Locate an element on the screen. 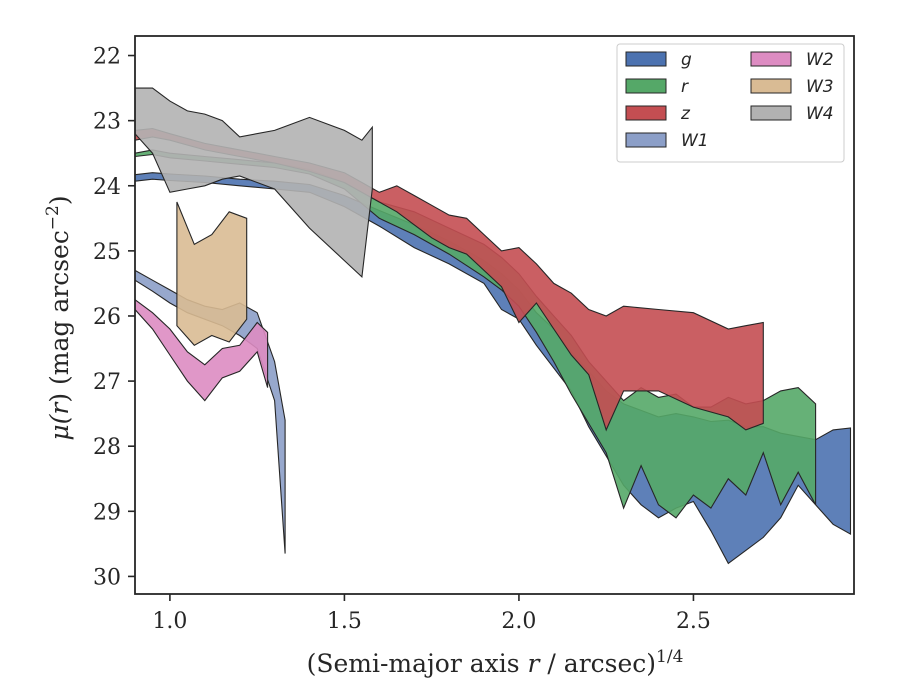  x-tick-label: 1.5 is located at coordinates (344, 621).